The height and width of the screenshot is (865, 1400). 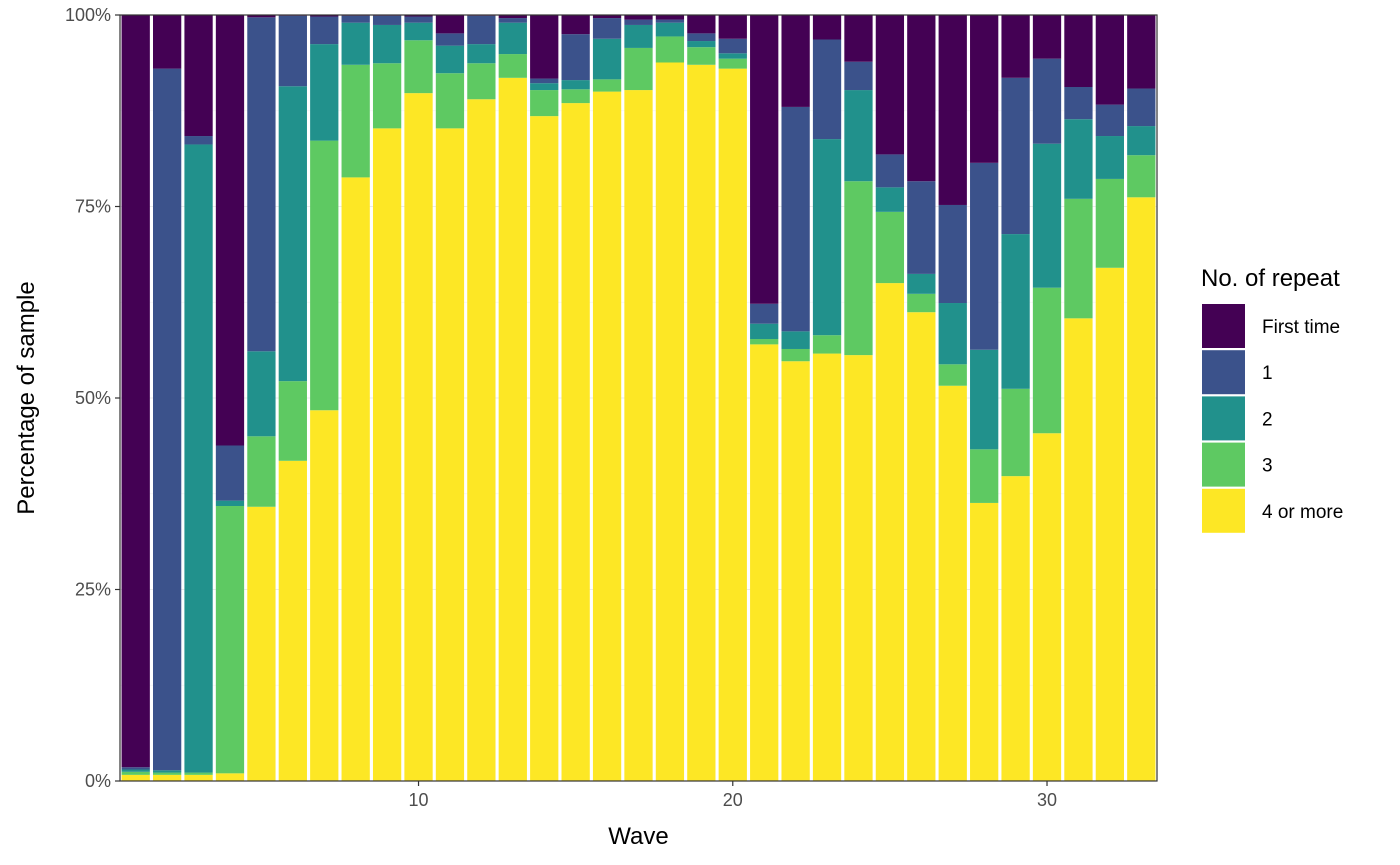 I want to click on y-tick-label: 50%, so click(x=93, y=398).